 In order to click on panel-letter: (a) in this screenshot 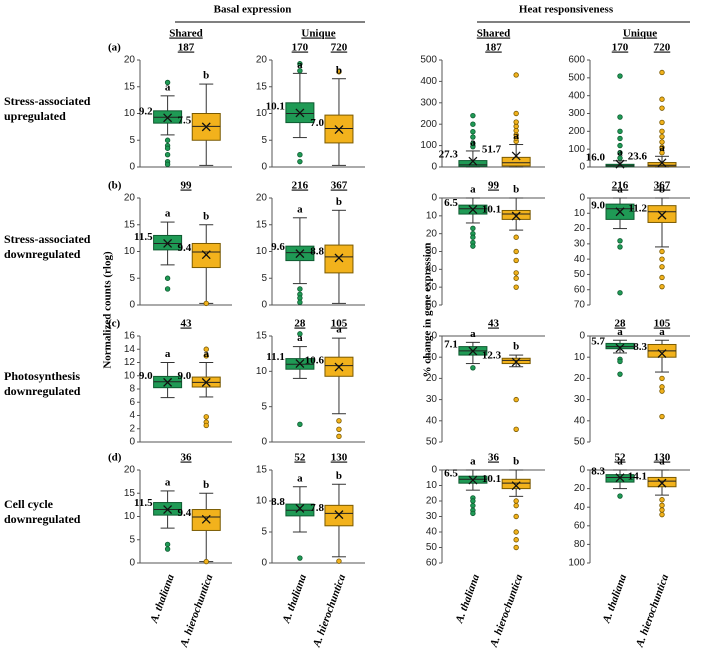, I will do `click(114, 48)`.